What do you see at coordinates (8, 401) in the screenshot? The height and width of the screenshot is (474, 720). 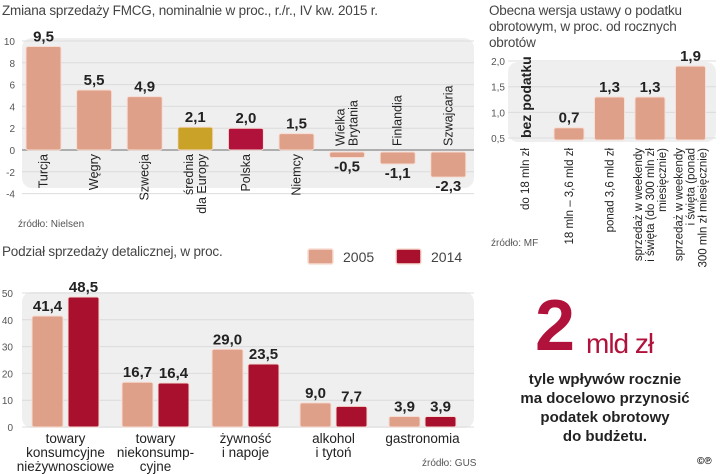 I see `chart3-ytick-label: 10` at bounding box center [8, 401].